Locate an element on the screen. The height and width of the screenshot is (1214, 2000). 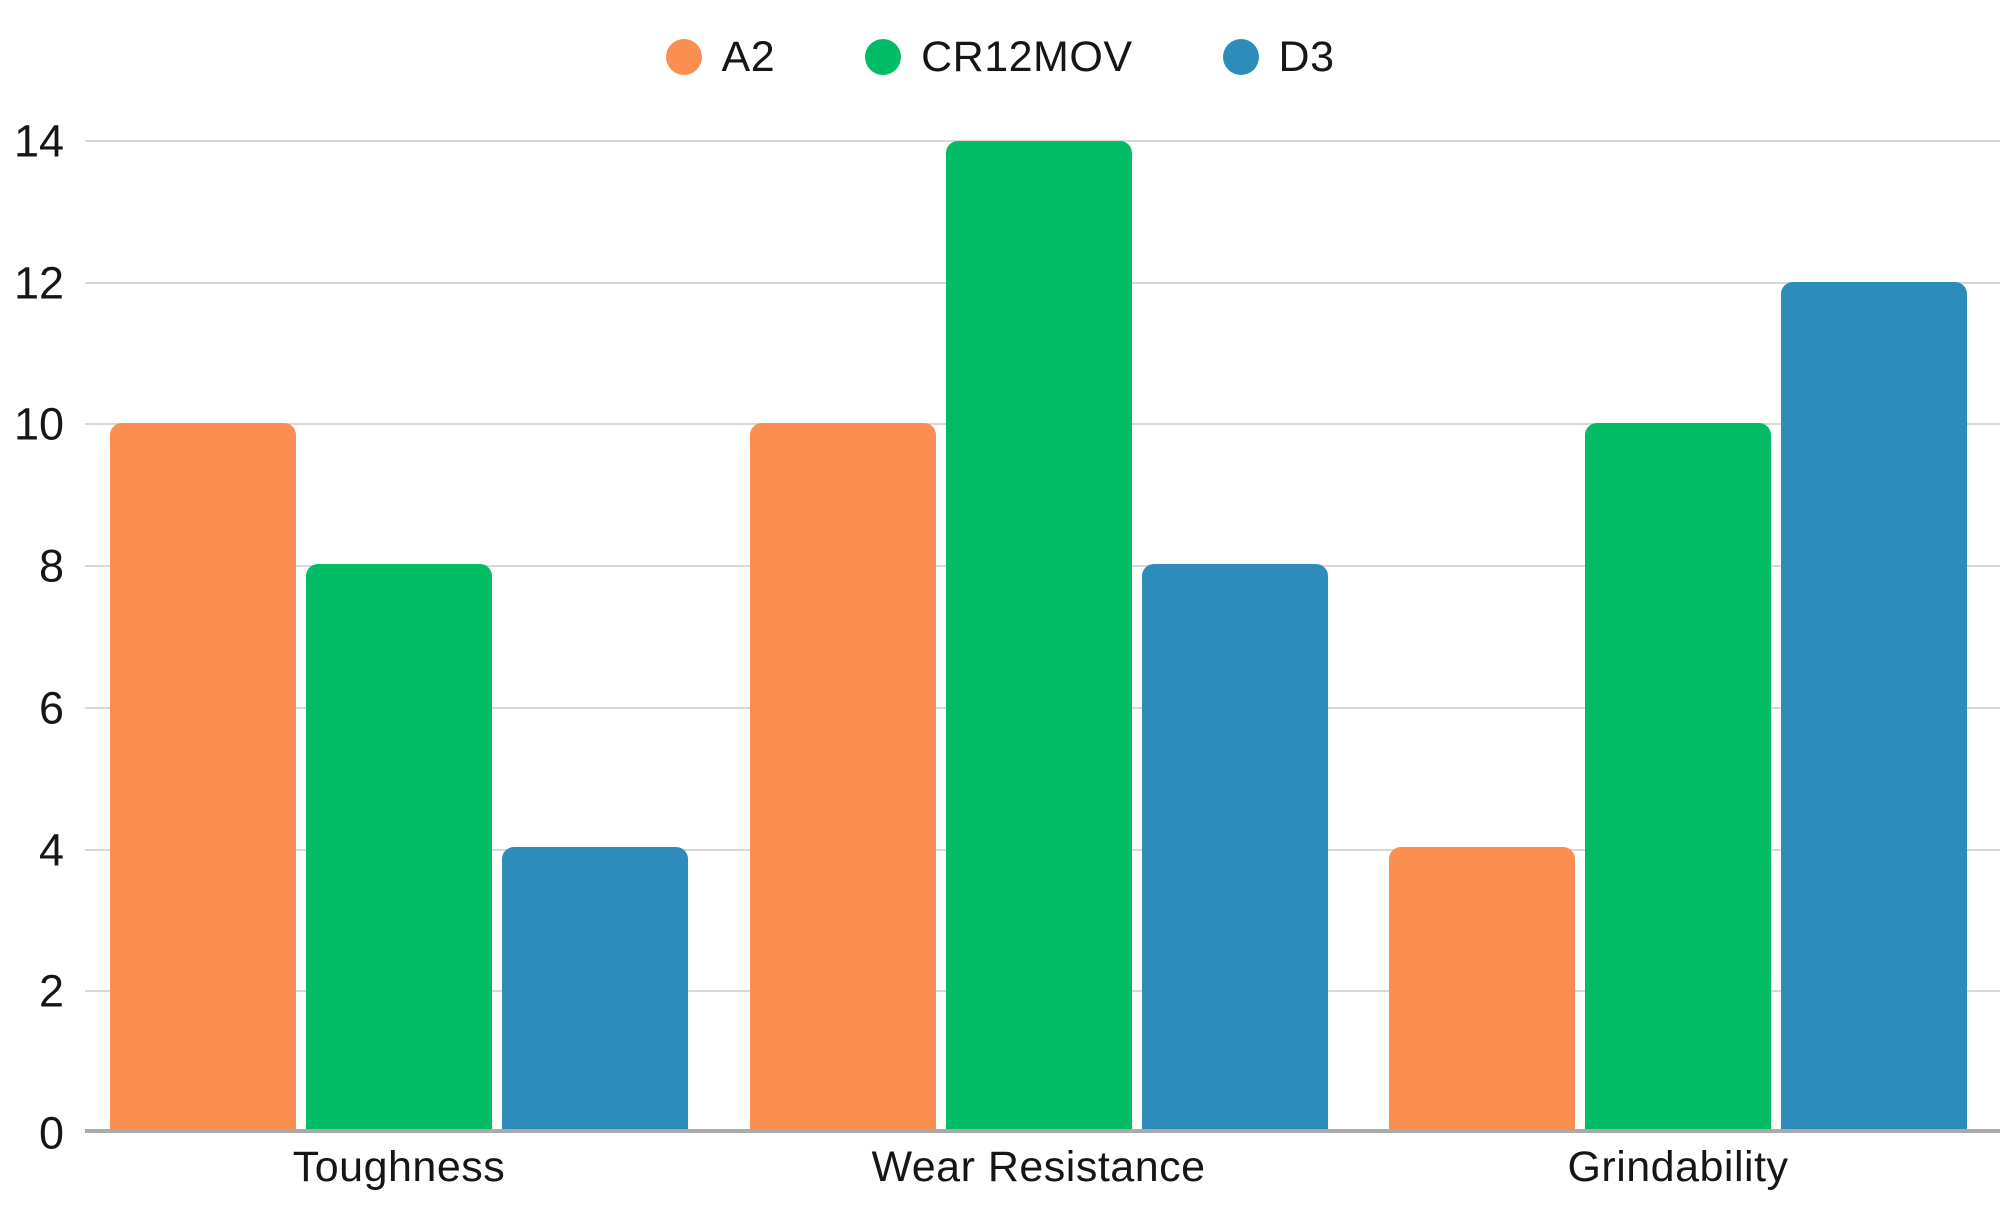
y-axis: 0 2 4 6 8 10 12 14 is located at coordinates (36, 637).